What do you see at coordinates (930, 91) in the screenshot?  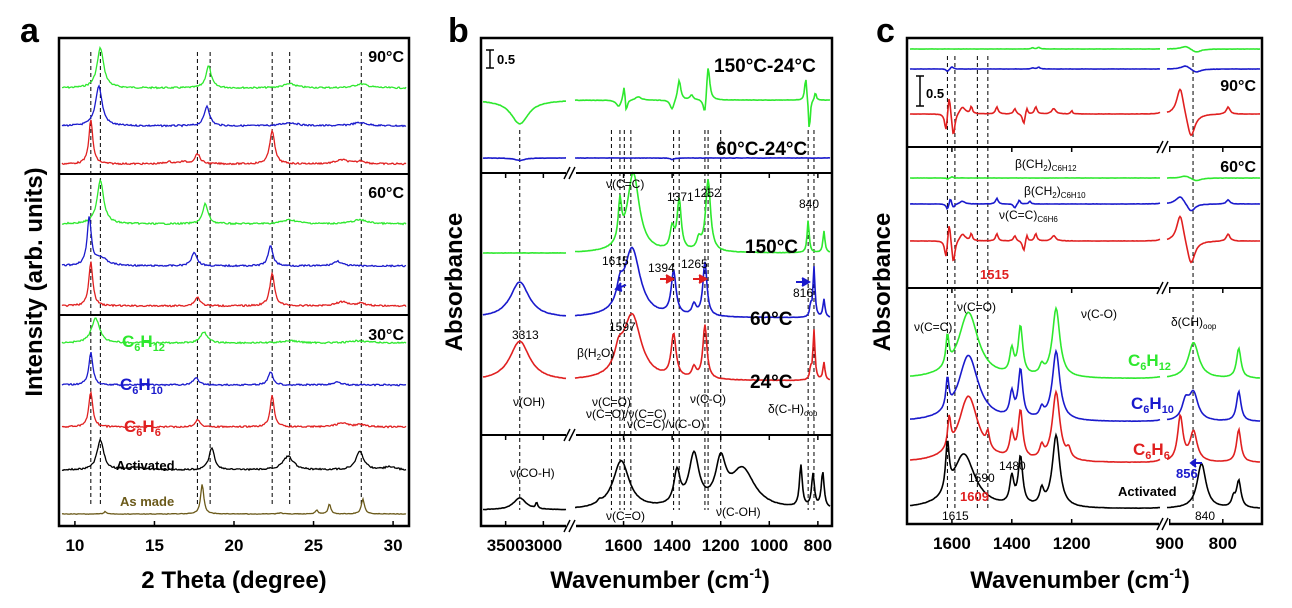 I see `panel-c-scale-bar: 0.5` at bounding box center [930, 91].